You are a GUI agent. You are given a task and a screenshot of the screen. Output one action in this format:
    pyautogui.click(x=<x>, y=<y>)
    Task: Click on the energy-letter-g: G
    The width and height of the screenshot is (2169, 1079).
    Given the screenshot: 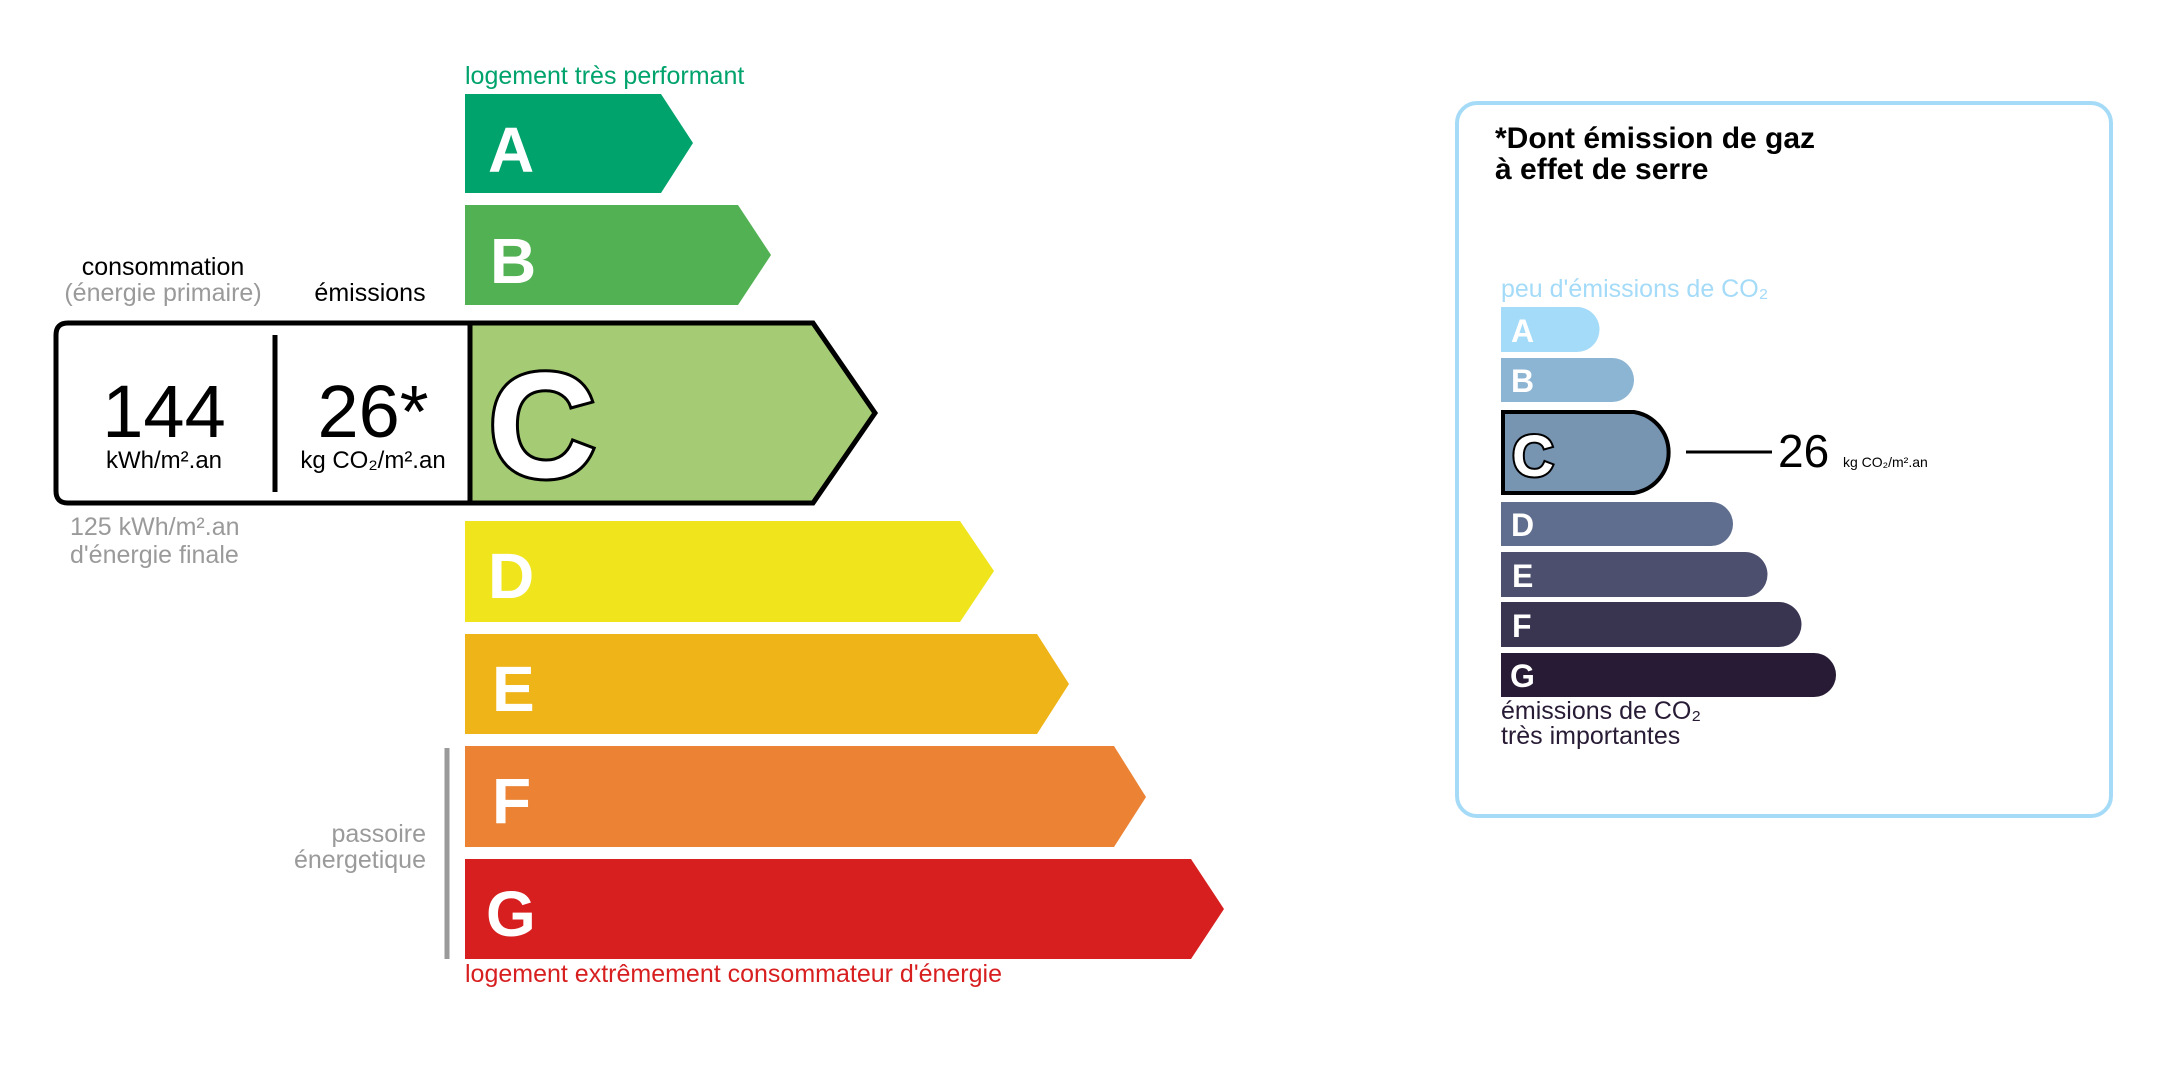 What is the action you would take?
    pyautogui.click(x=511, y=914)
    